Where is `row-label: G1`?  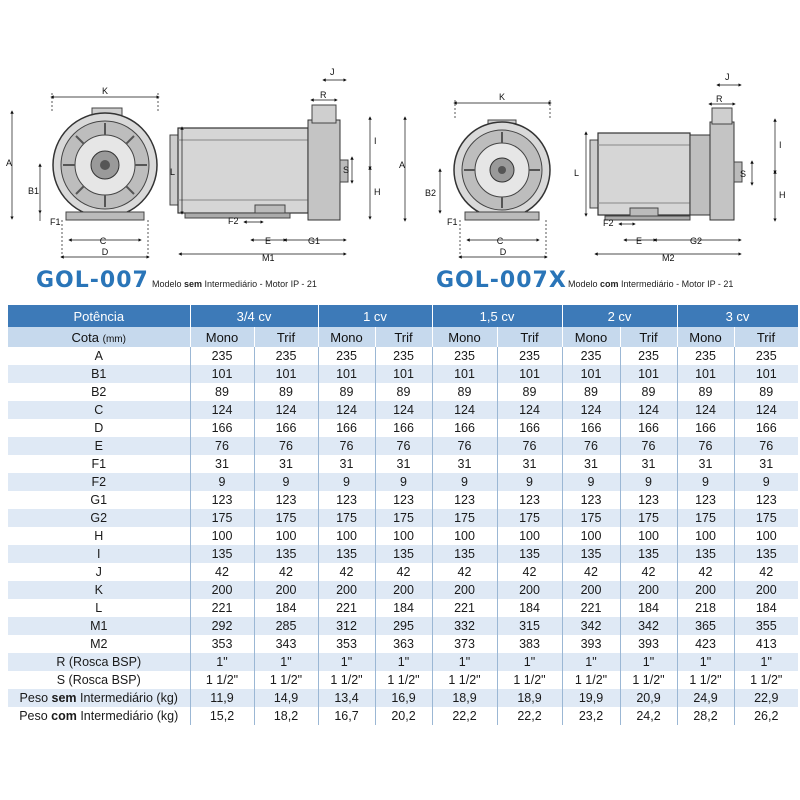
row-label: G1 is located at coordinates (99, 500).